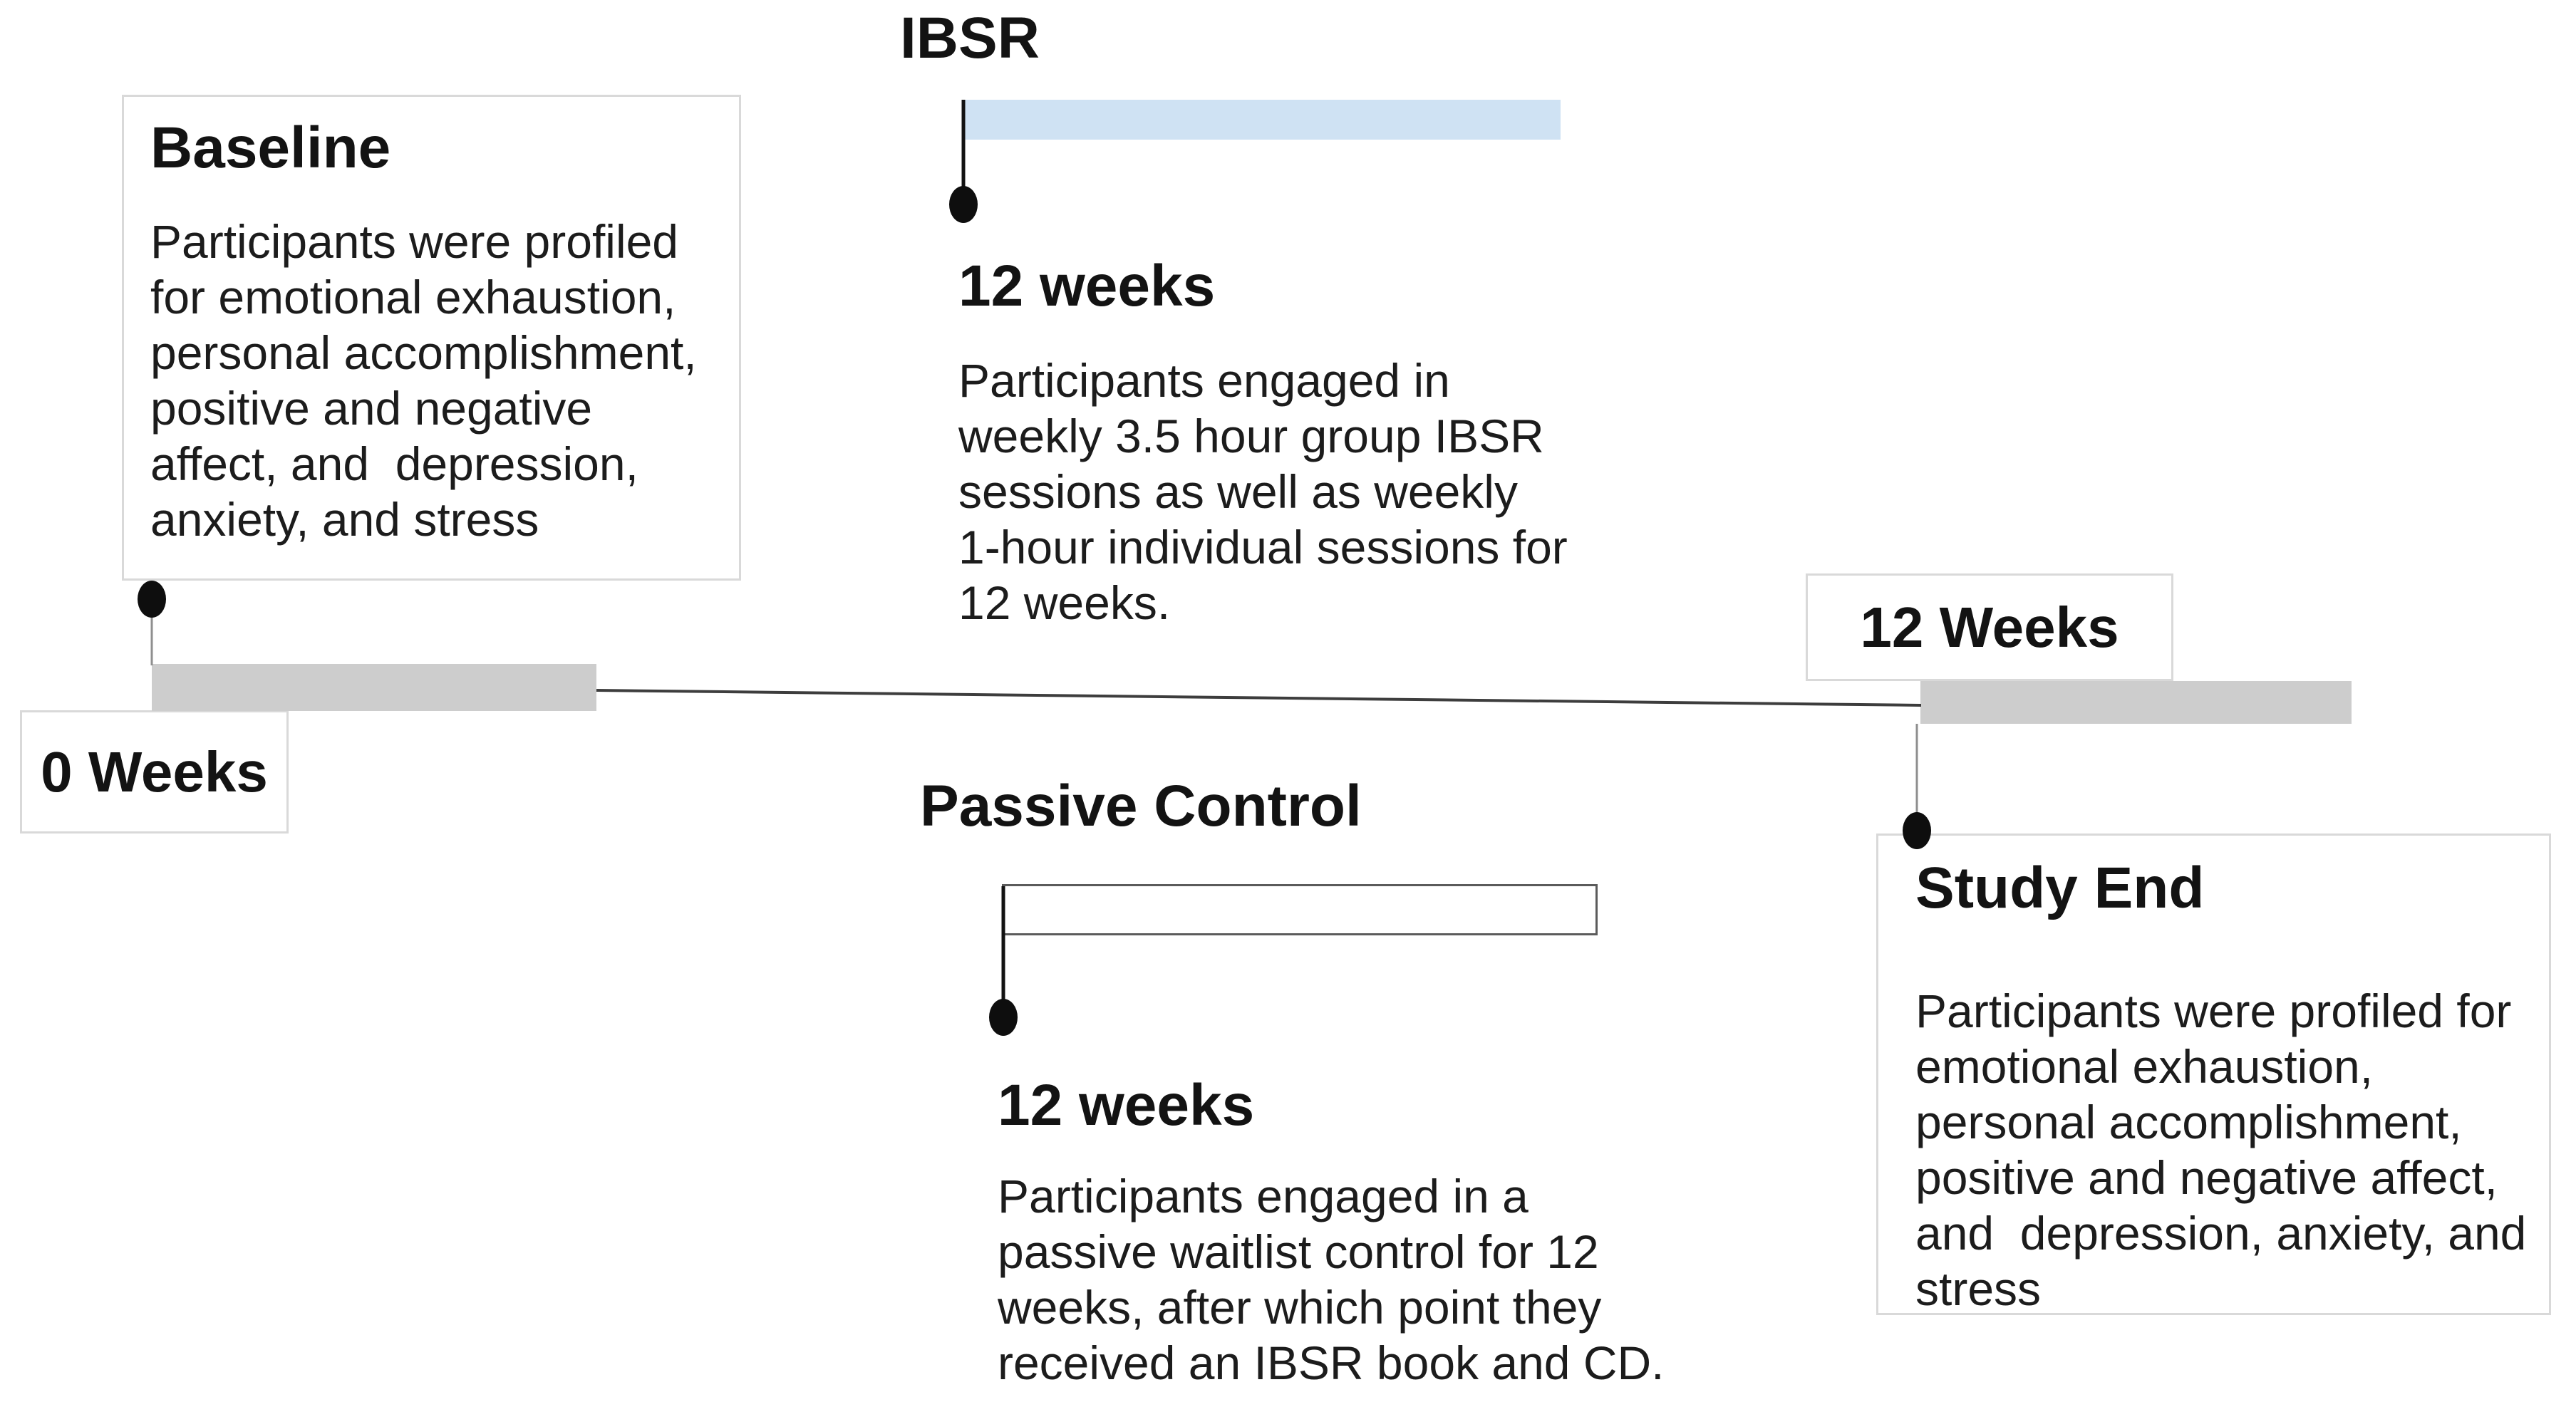  I want to click on timeline-end-label: 12 Weeks, so click(1990, 627).